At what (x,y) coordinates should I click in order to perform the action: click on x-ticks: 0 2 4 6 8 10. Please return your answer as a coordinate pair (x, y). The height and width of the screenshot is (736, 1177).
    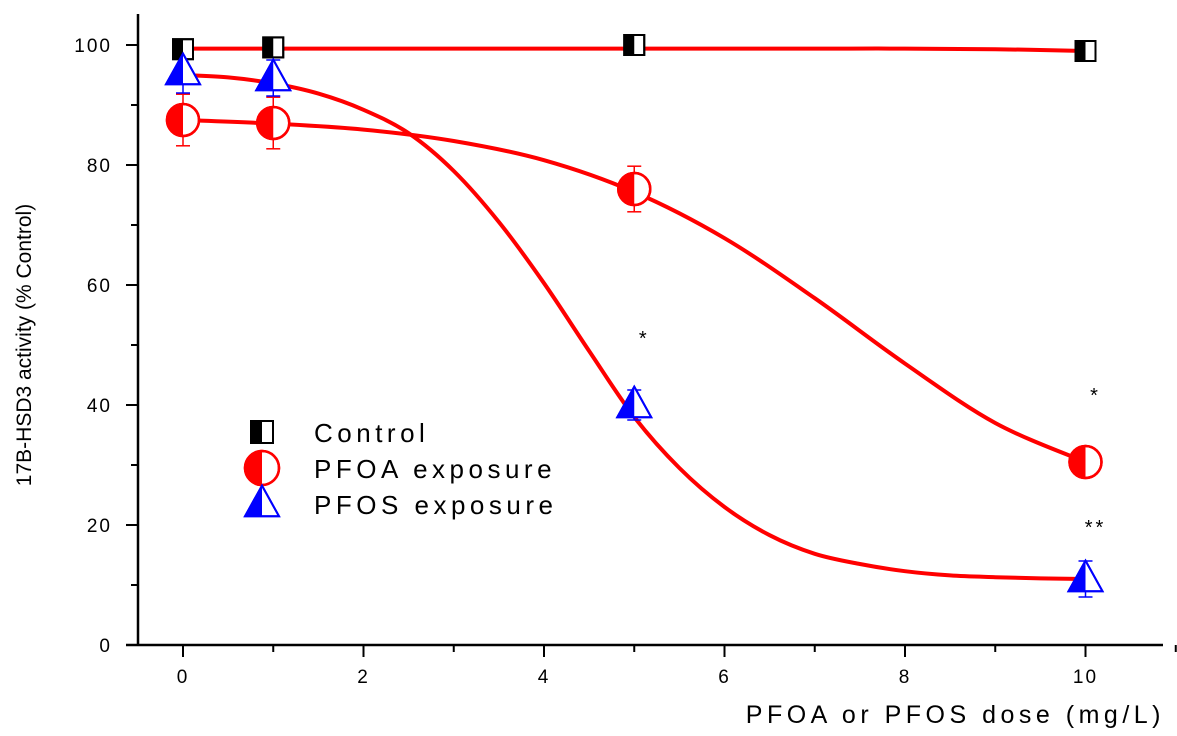
    Looking at the image, I should click on (677, 666).